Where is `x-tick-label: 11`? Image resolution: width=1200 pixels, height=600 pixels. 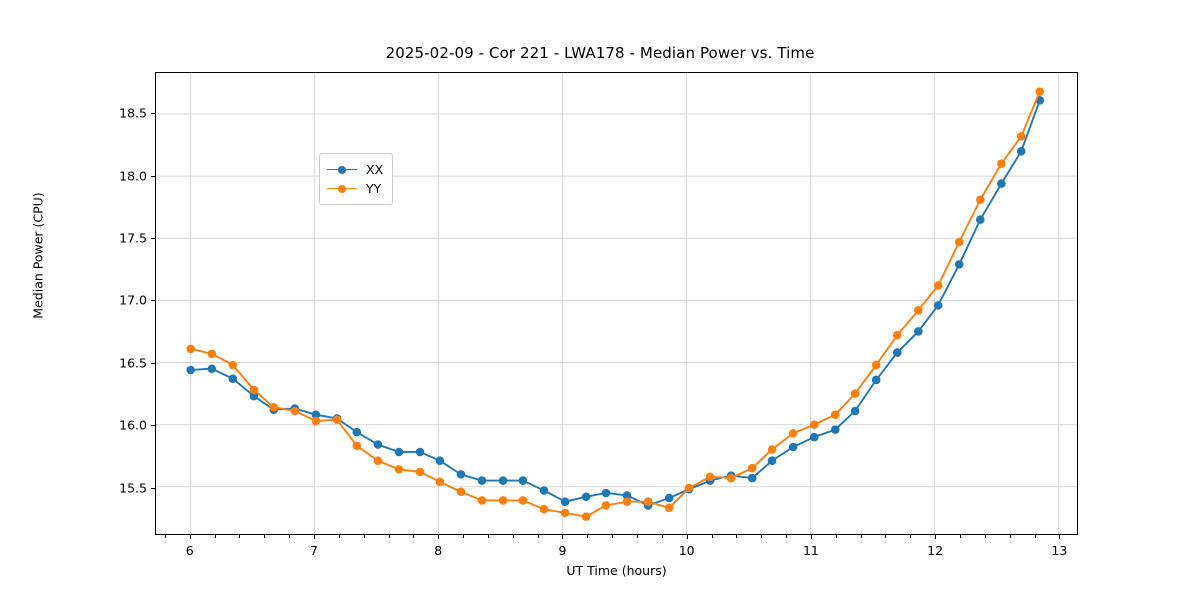 x-tick-label: 11 is located at coordinates (810, 550).